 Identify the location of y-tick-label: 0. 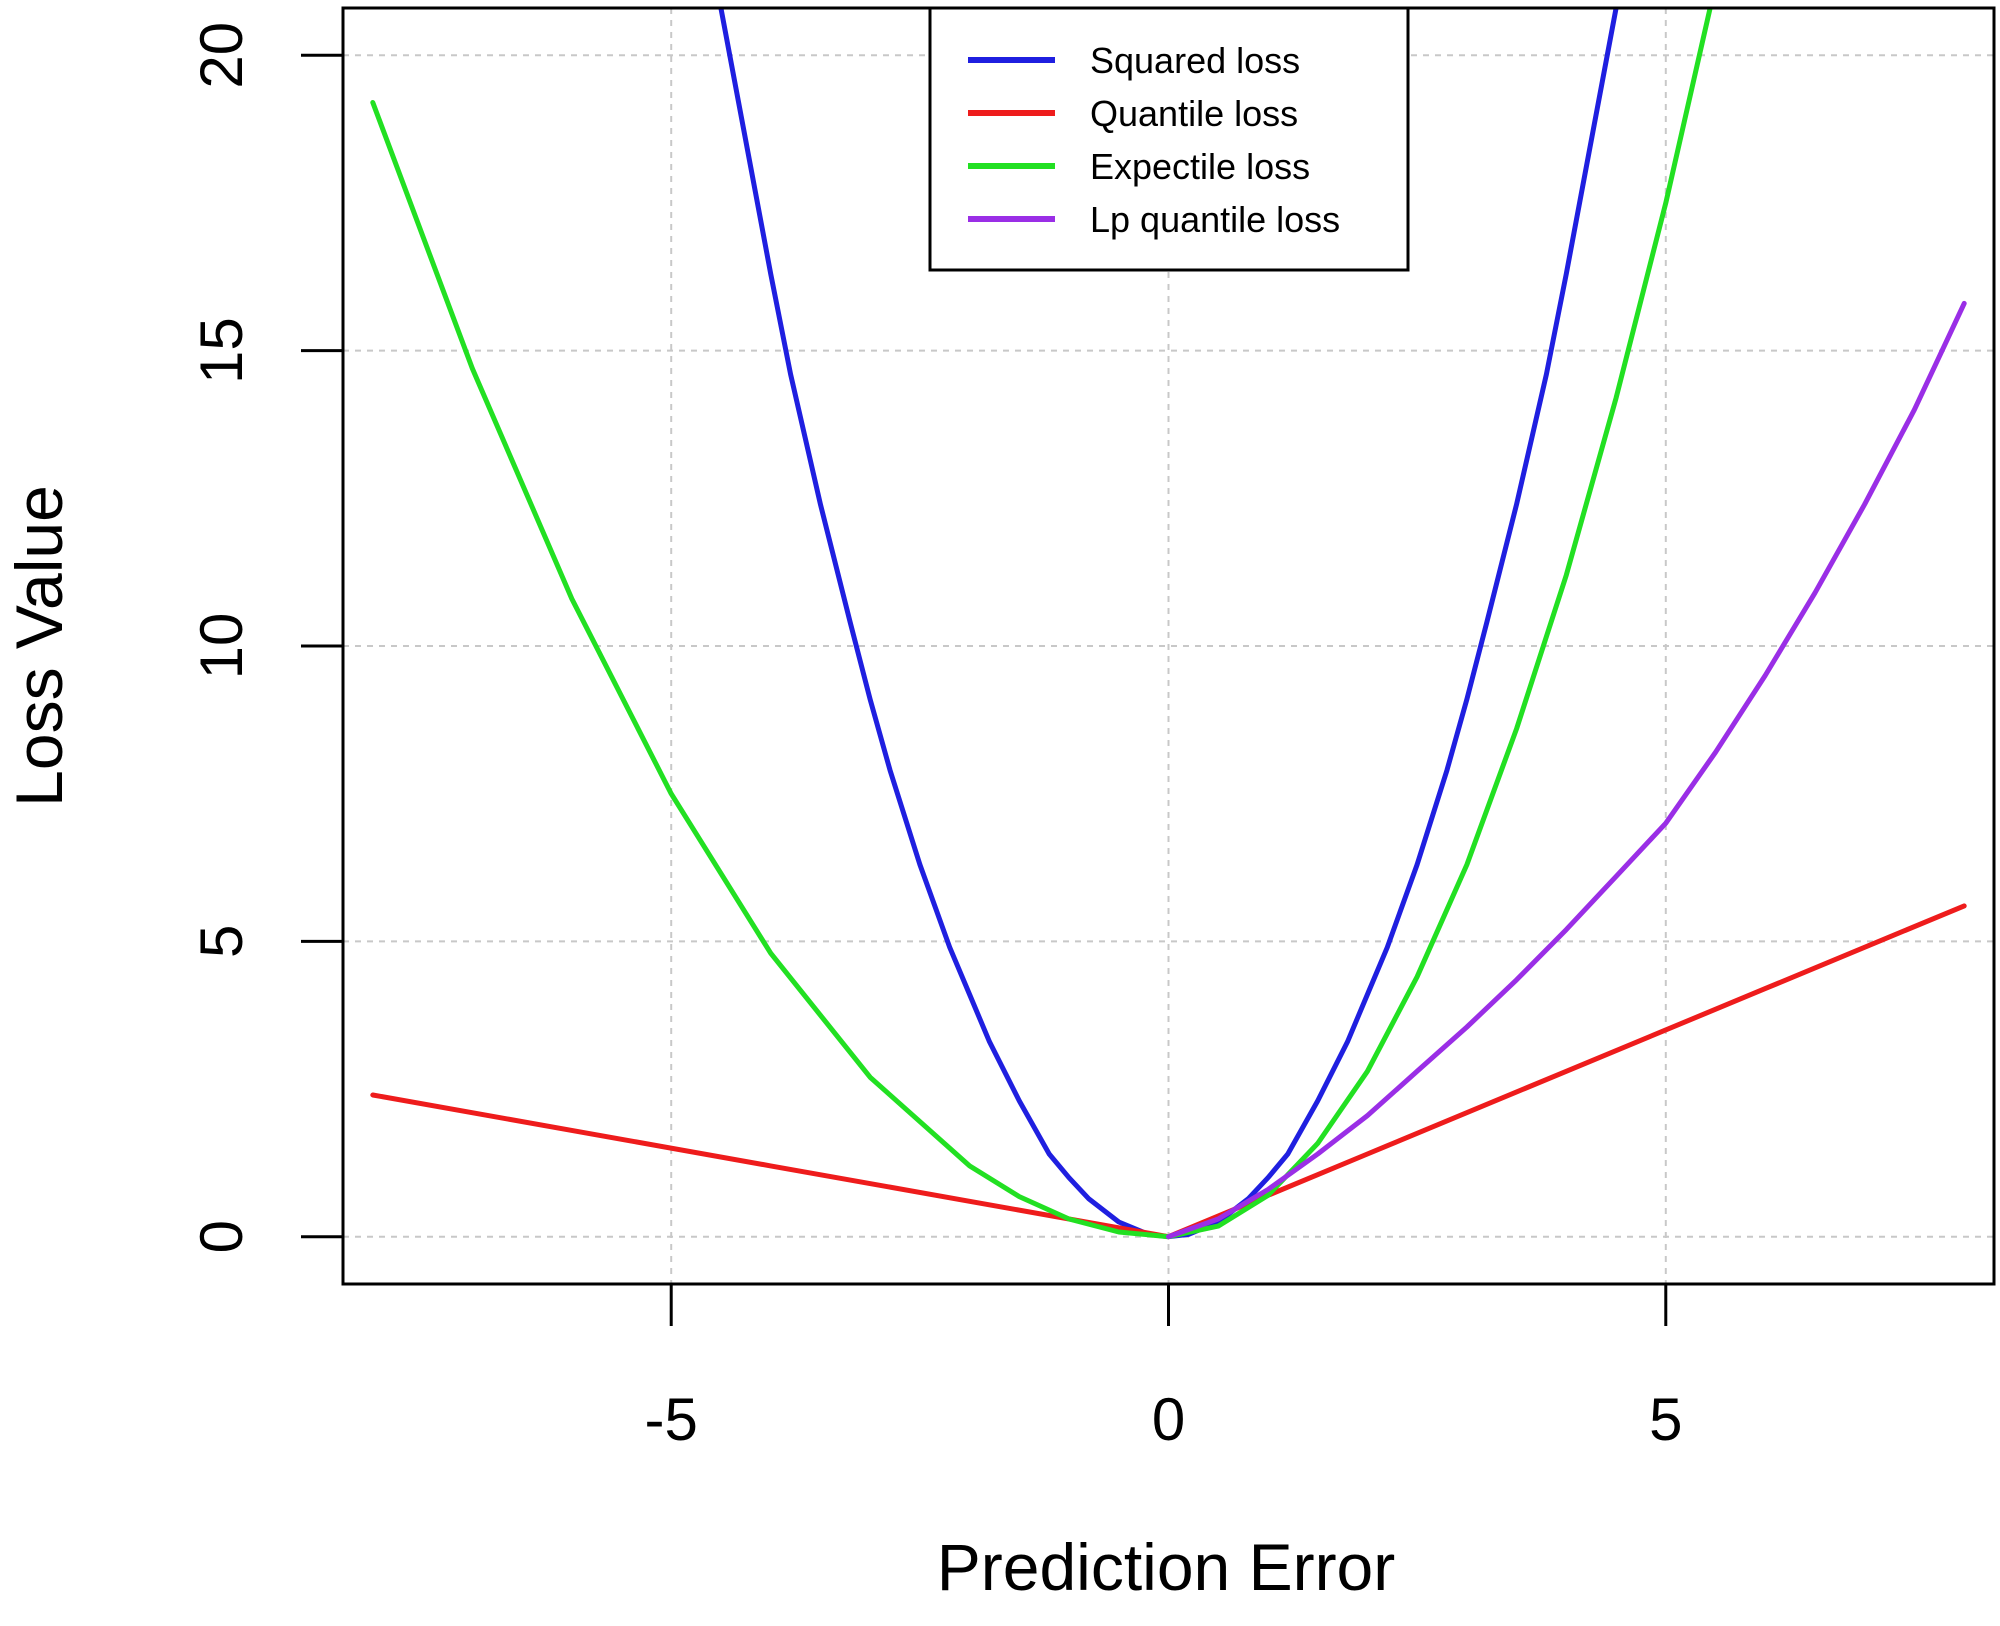
(221, 1236).